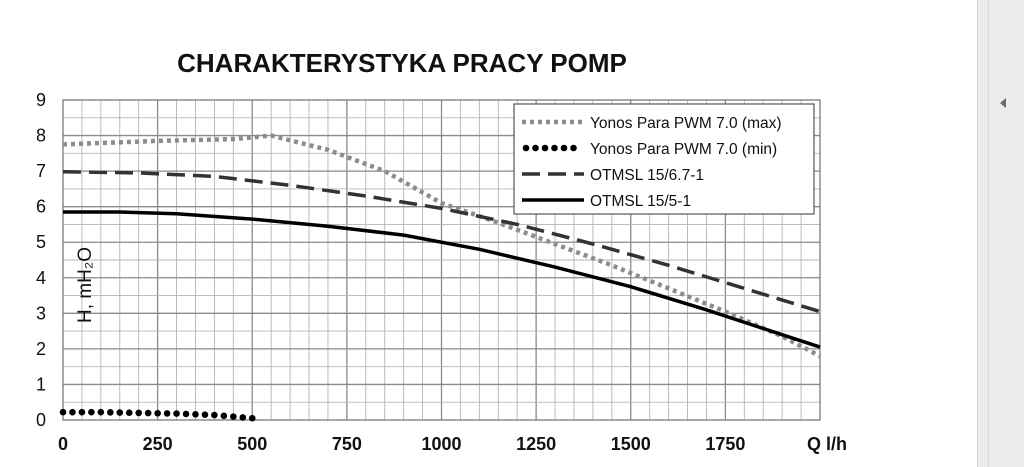 This screenshot has width=1024, height=467. Describe the element at coordinates (402, 63) in the screenshot. I see `chart-title: CHARAKTERYSTYKA PRACY POMP` at that location.